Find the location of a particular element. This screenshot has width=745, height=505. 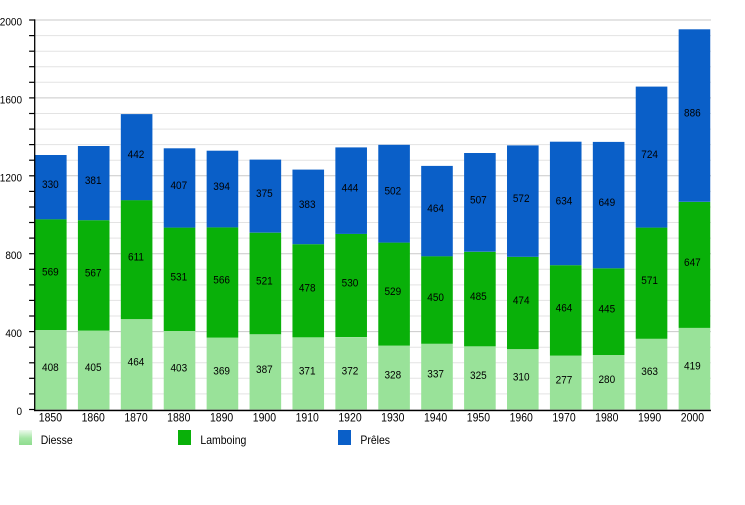

svg-text: 1890 is located at coordinates (221, 418).